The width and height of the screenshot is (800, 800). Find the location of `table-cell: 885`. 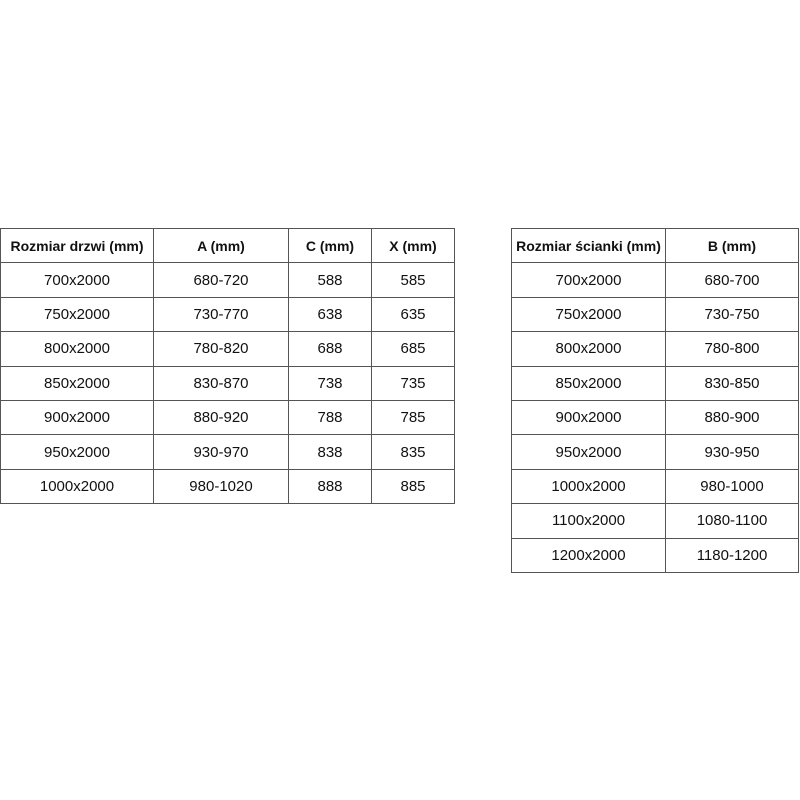

table-cell: 885 is located at coordinates (413, 486).